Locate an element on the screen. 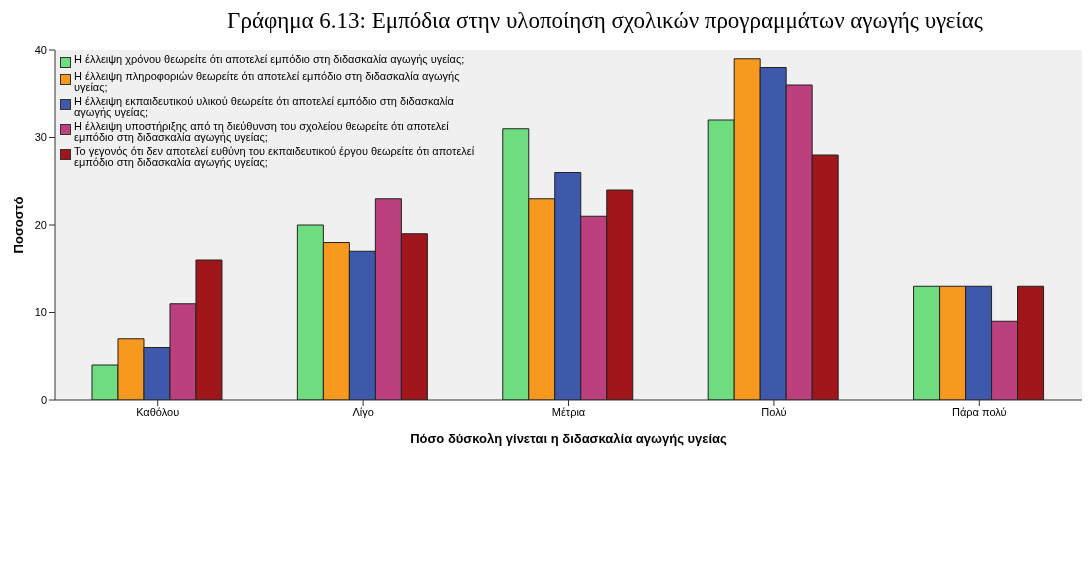  y-tick-label: 40 is located at coordinates (40, 49).